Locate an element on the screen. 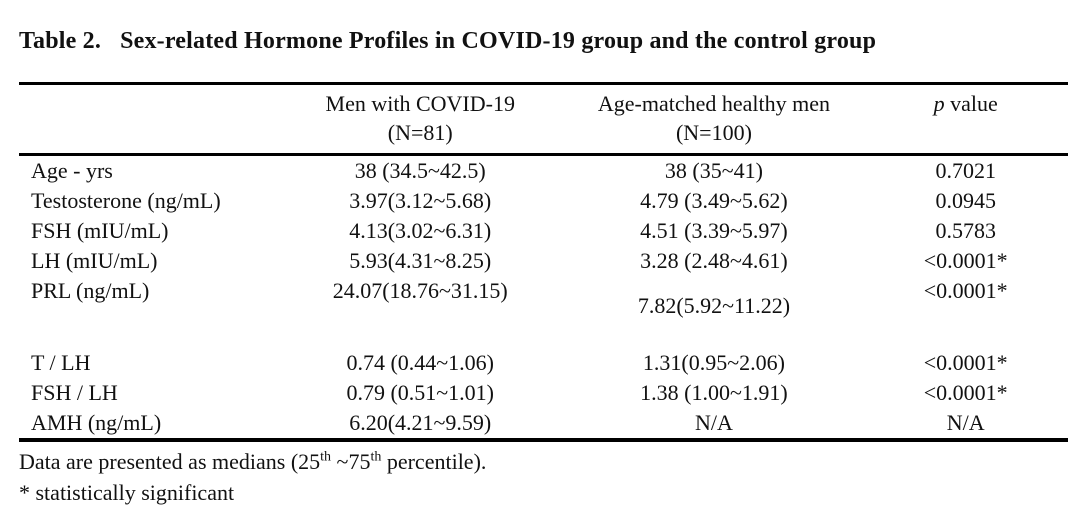 This screenshot has height=527, width=1080. control-group-label: Age-matched healthy men is located at coordinates (714, 103).